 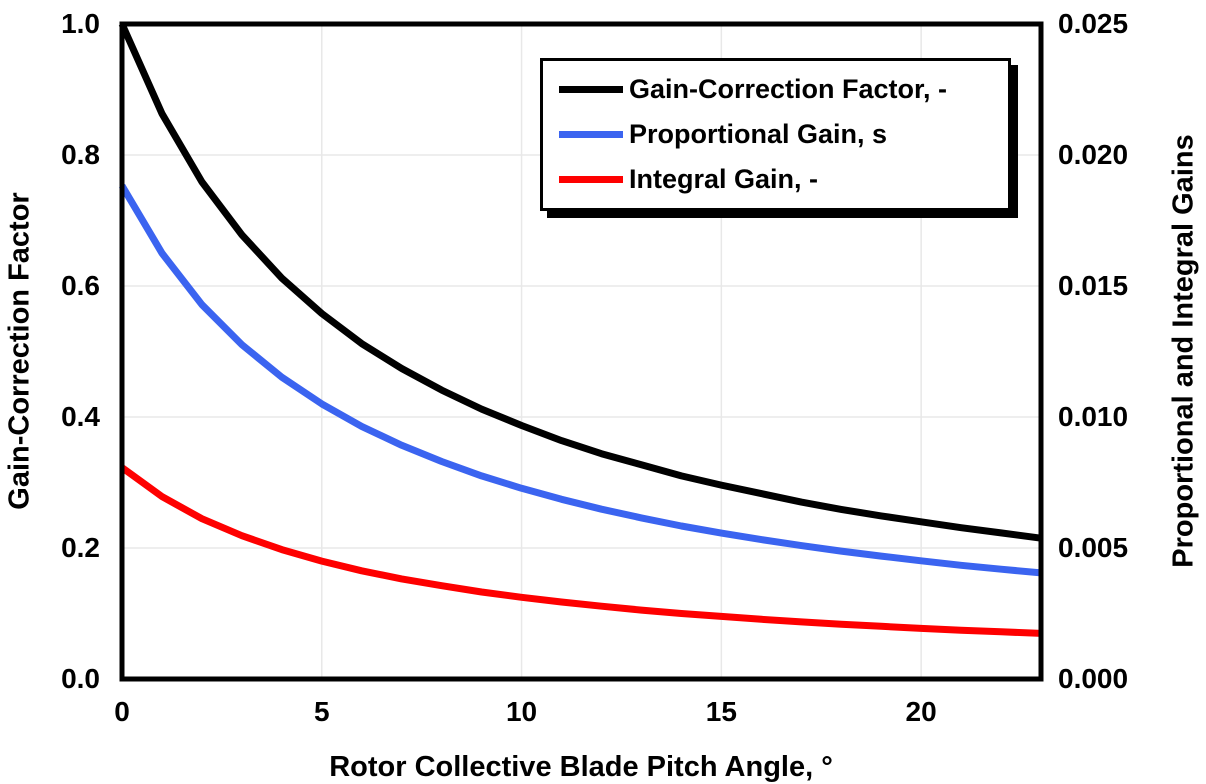 What do you see at coordinates (80, 285) in the screenshot?
I see `y-left-tick-label: 0.6` at bounding box center [80, 285].